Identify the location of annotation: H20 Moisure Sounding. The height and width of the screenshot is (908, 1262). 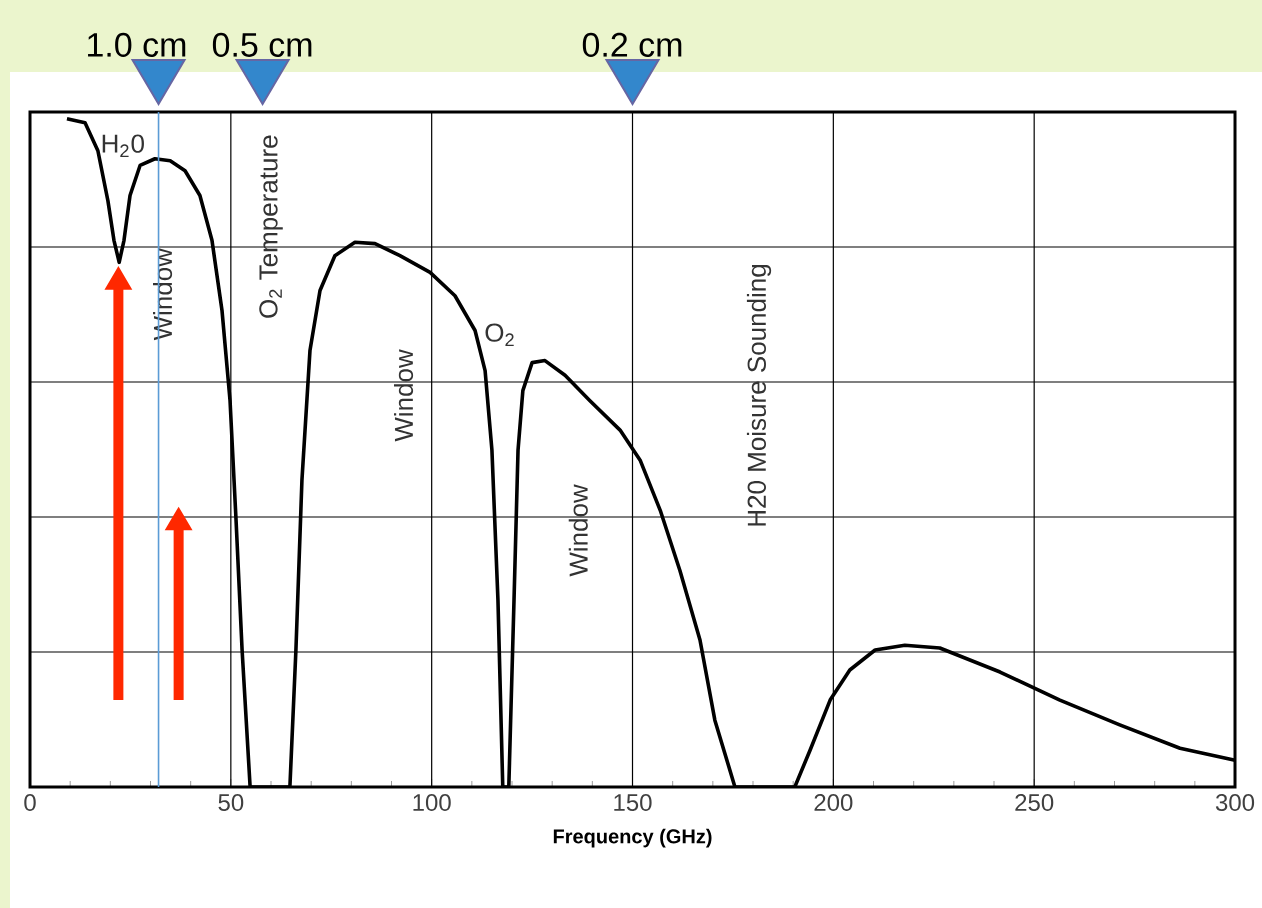
(759, 395).